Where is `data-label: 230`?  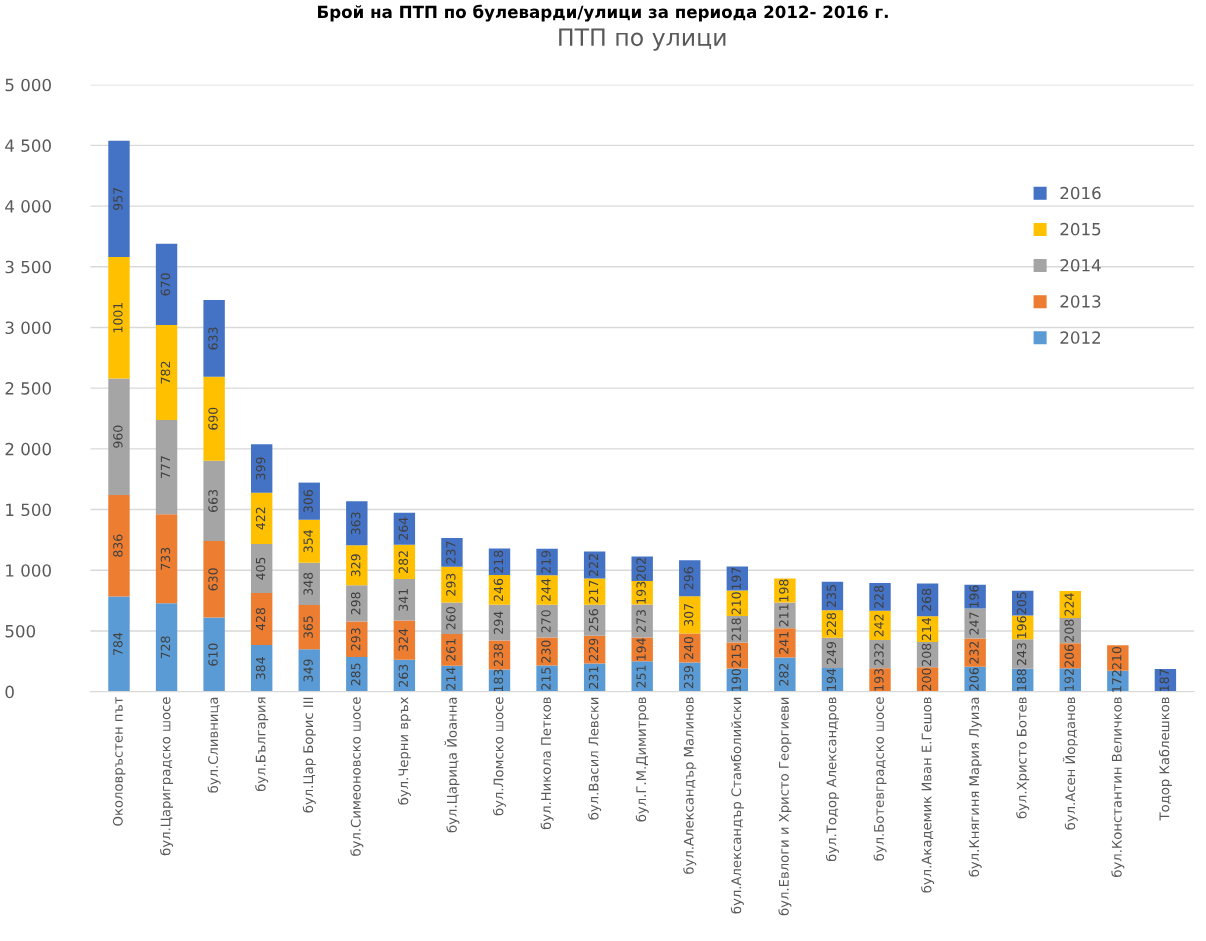
data-label: 230 is located at coordinates (546, 651).